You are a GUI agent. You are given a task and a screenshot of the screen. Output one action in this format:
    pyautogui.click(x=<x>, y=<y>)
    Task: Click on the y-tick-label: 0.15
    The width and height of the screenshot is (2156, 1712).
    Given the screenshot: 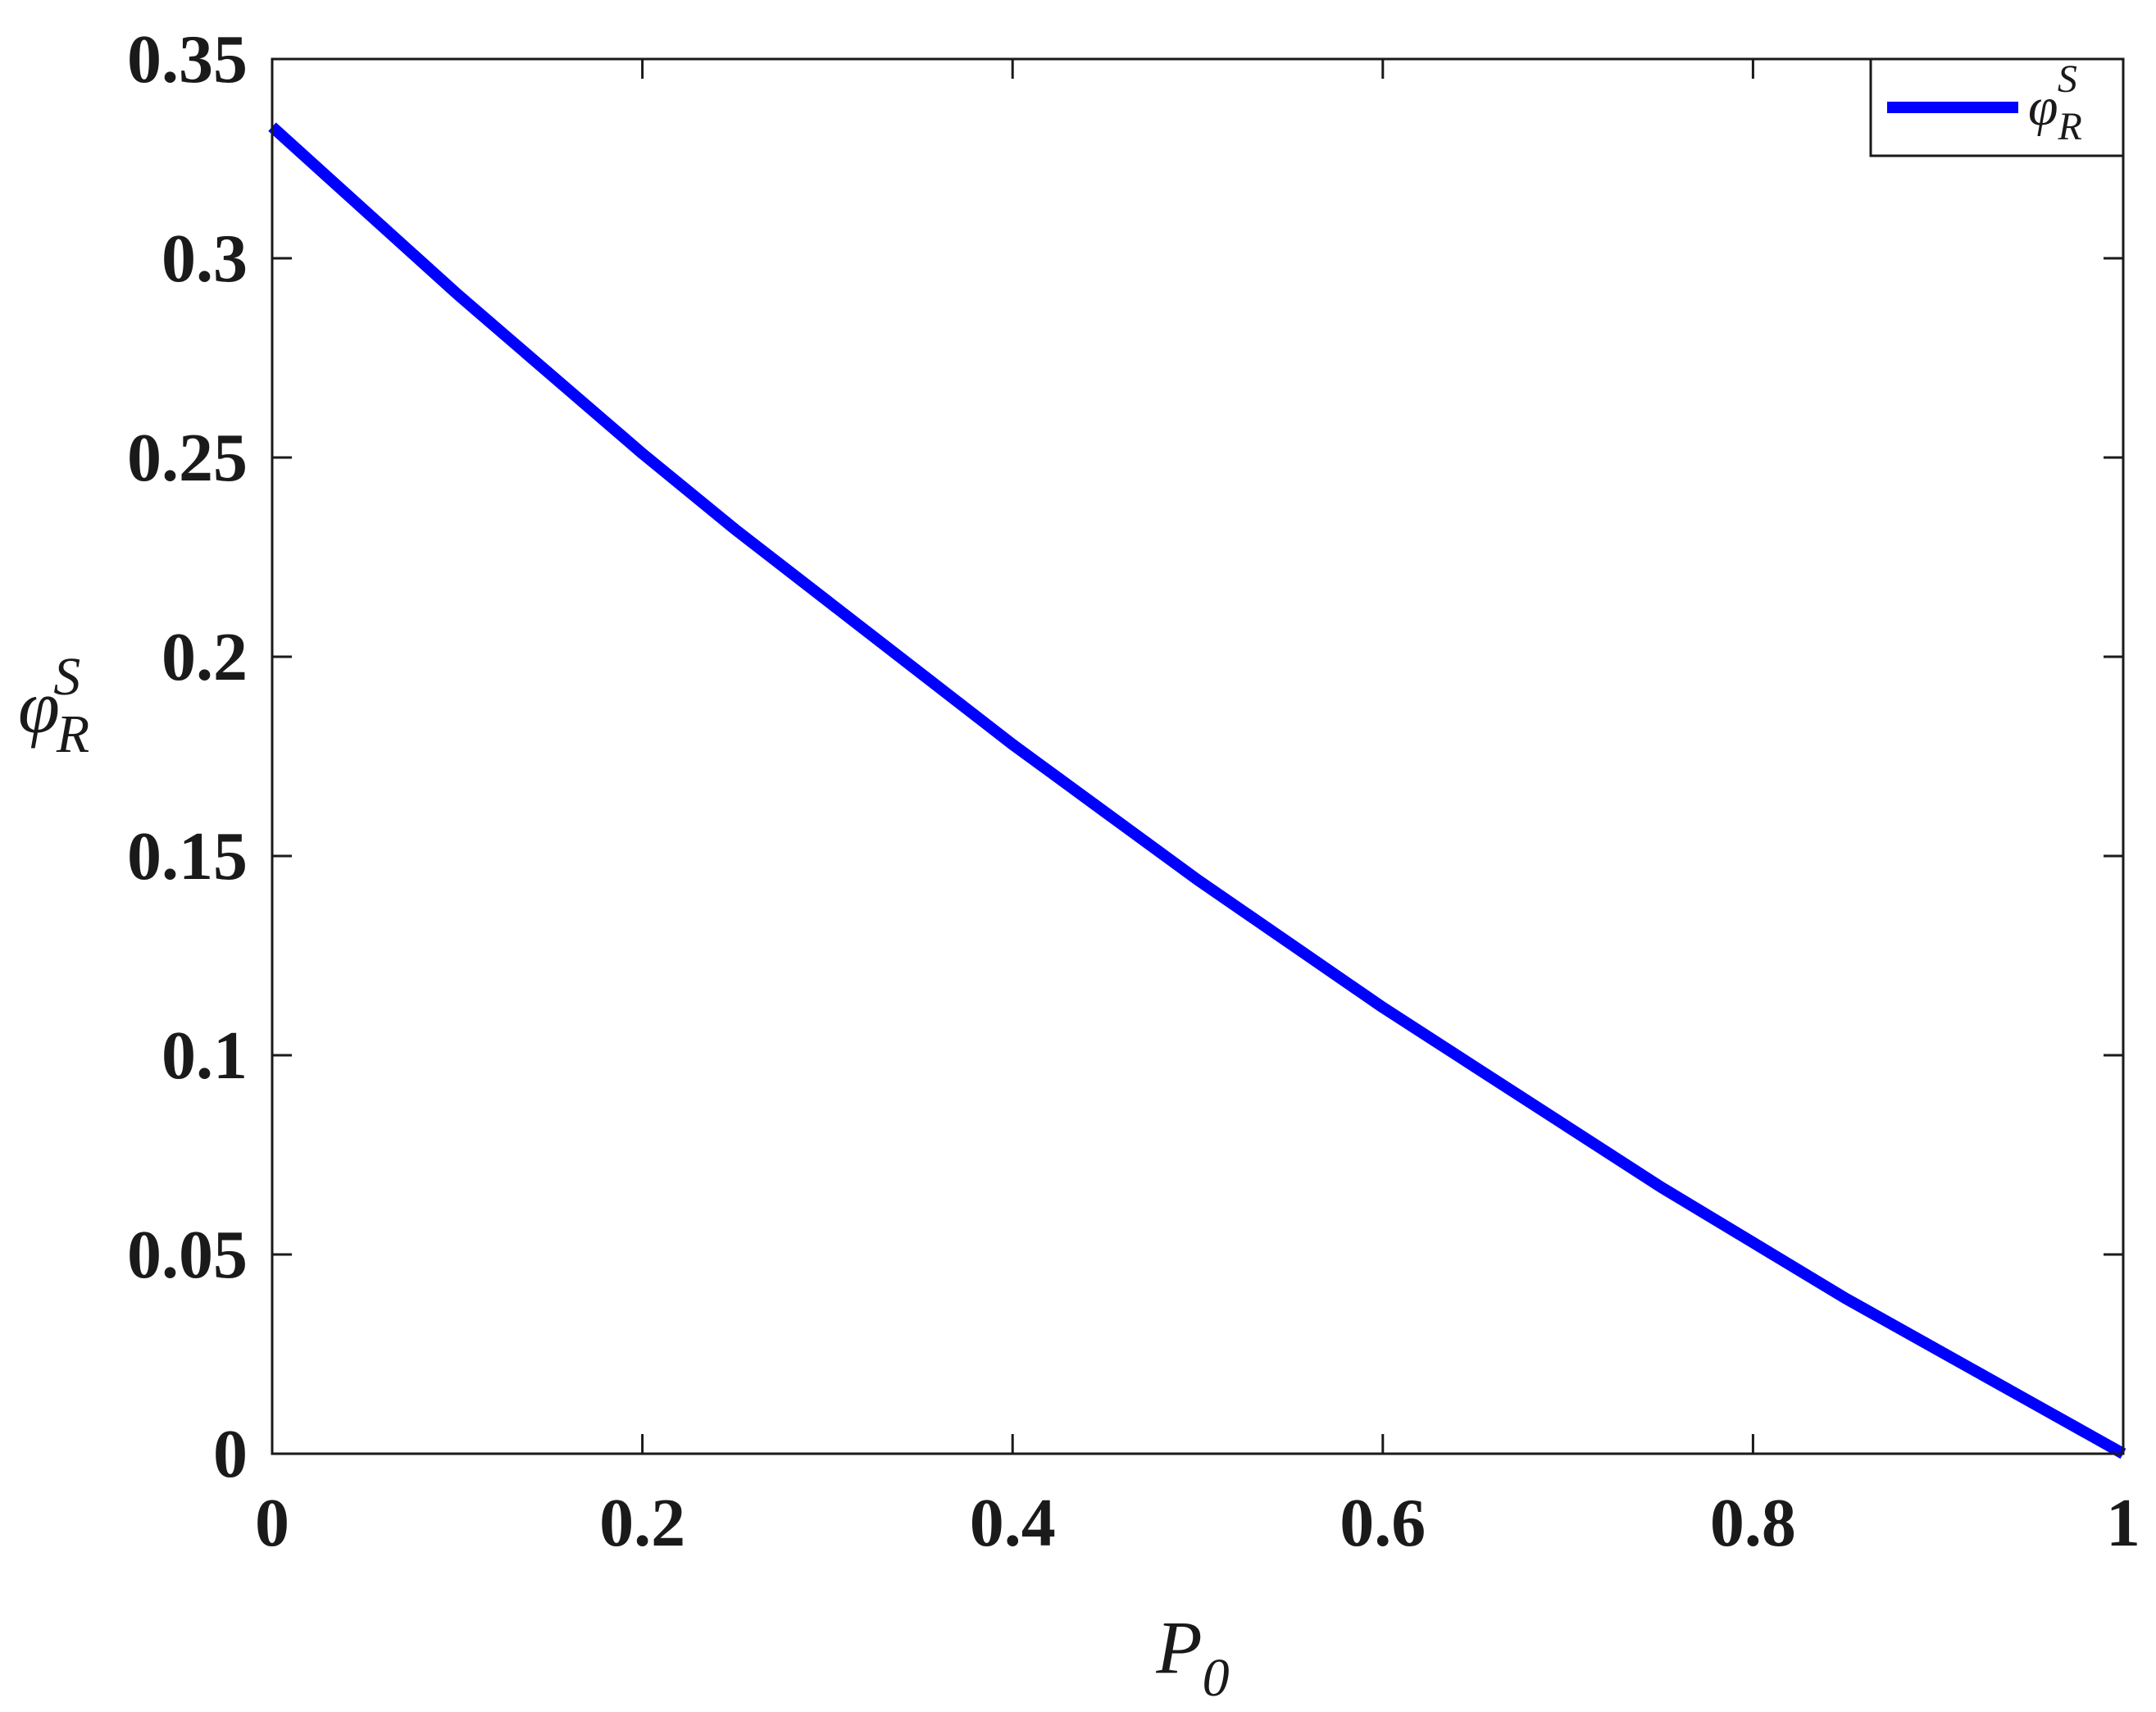 What is the action you would take?
    pyautogui.click(x=187, y=856)
    